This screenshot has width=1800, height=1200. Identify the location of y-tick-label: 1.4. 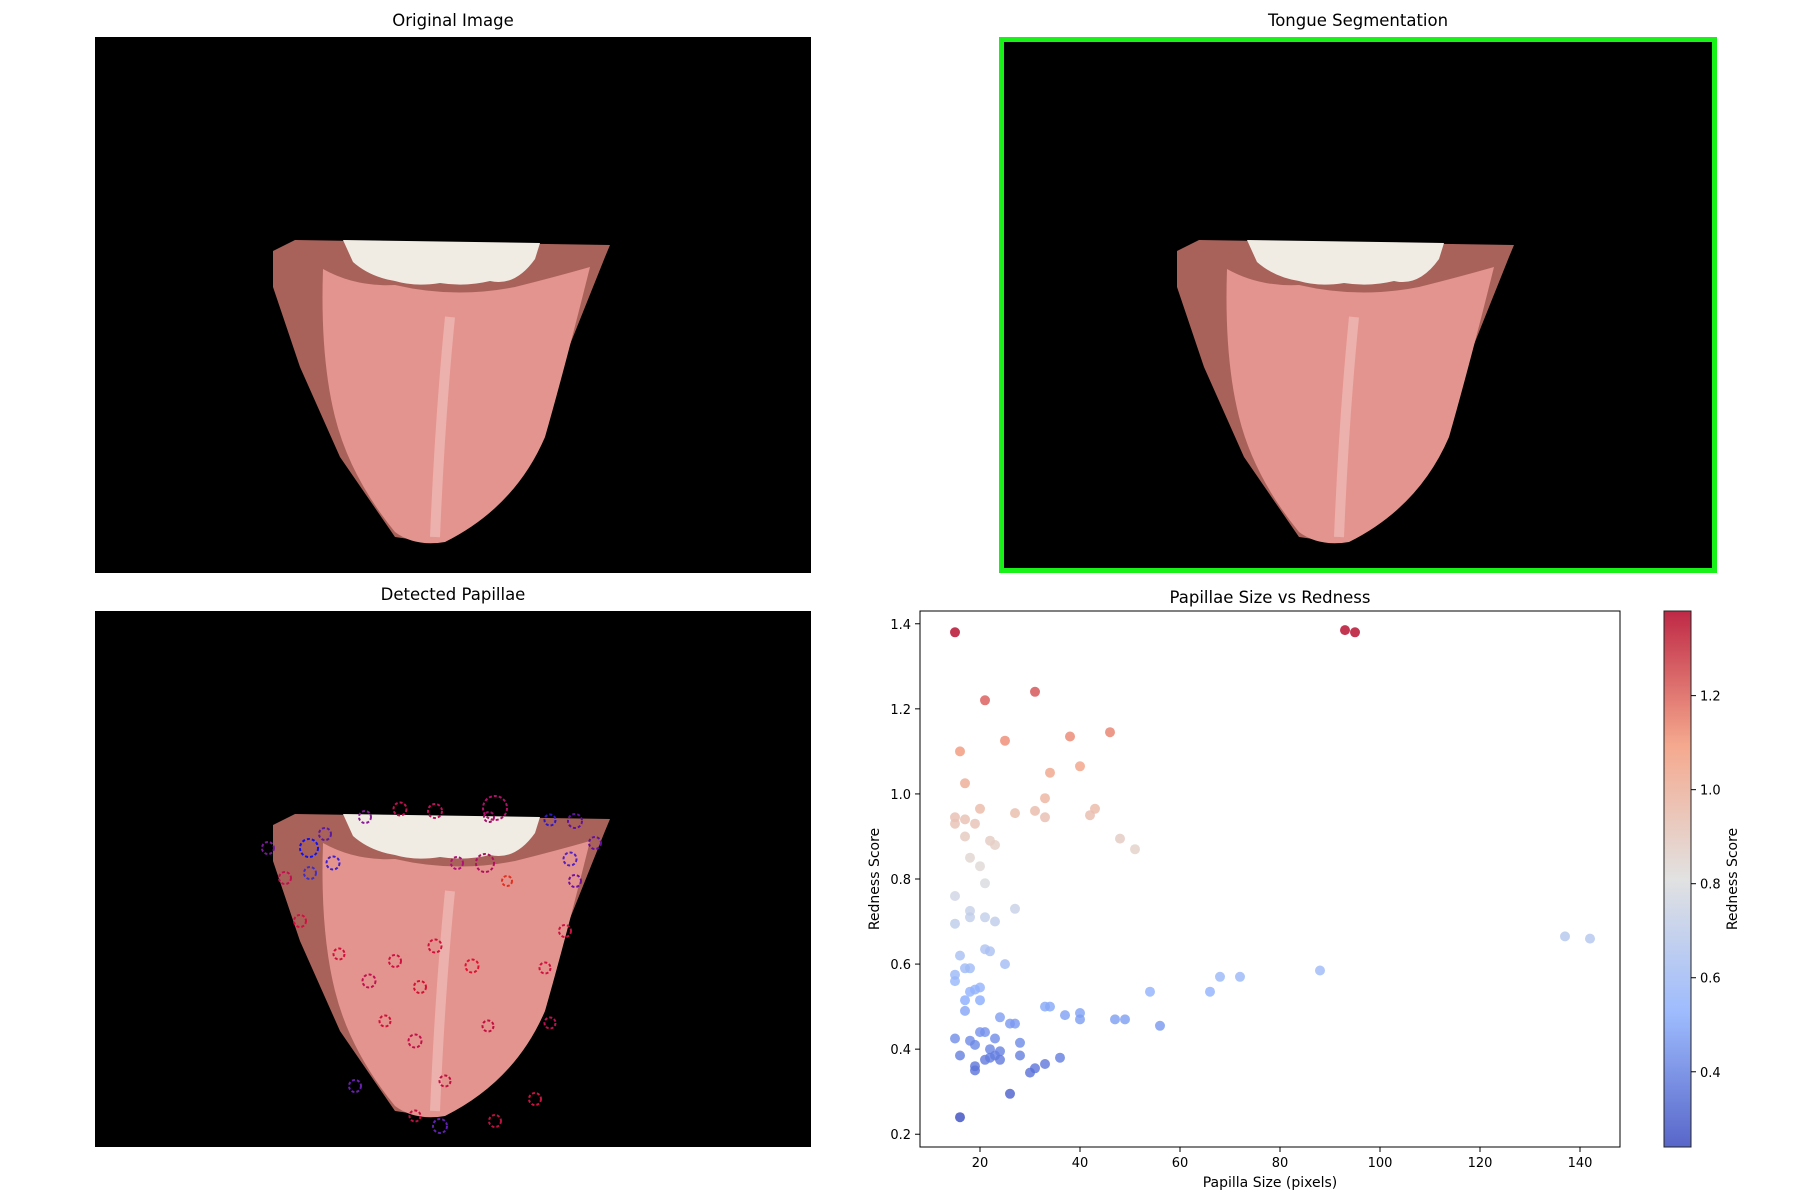
(900, 625).